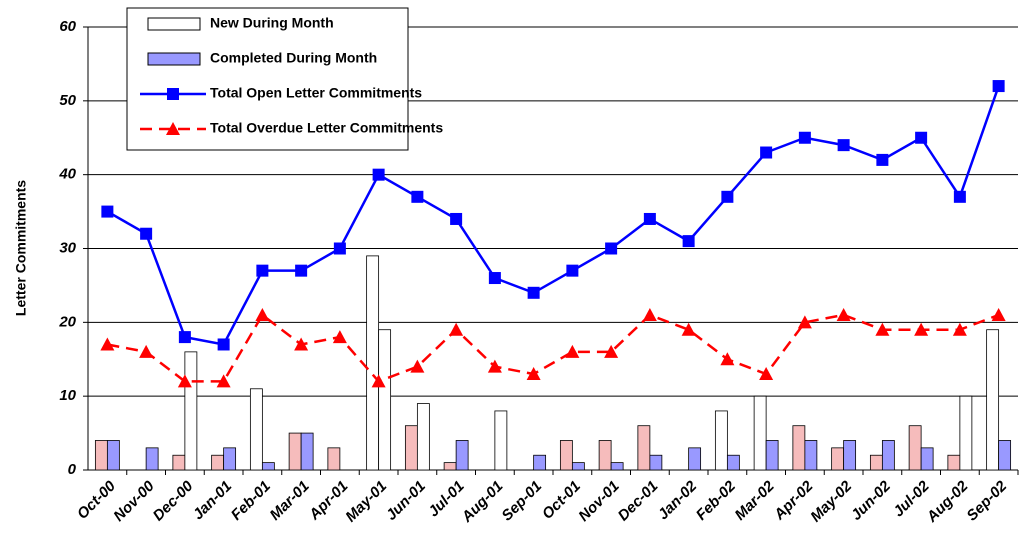 The width and height of the screenshot is (1020, 556). I want to click on legend-label: Completed During Month, so click(293, 58).